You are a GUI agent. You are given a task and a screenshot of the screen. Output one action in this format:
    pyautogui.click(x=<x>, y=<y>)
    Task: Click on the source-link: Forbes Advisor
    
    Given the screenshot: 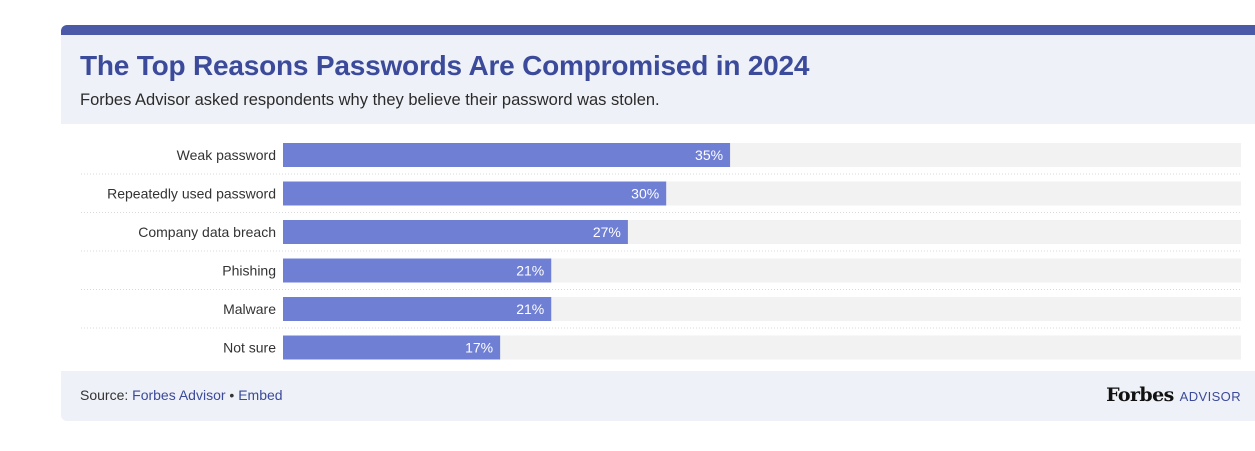 What is the action you would take?
    pyautogui.click(x=179, y=395)
    